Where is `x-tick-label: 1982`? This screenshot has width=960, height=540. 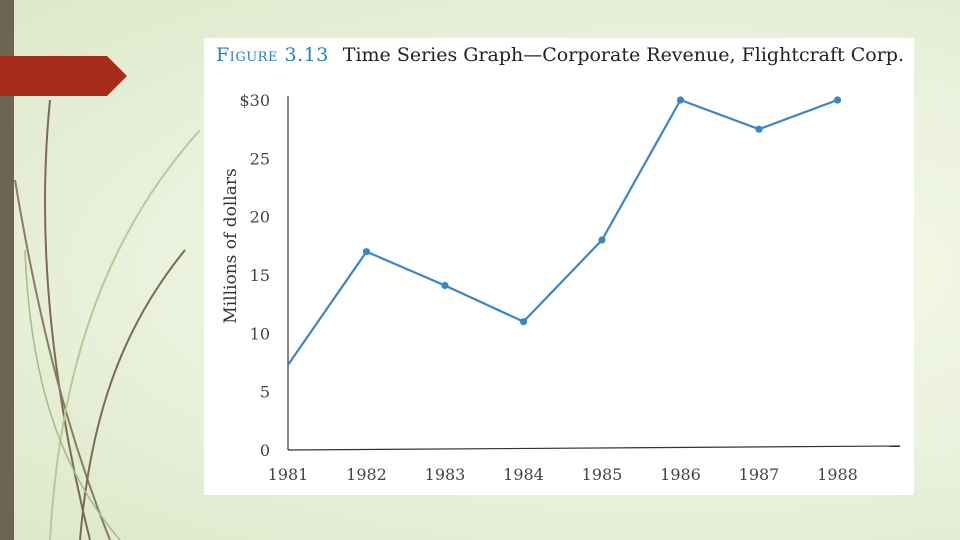 x-tick-label: 1982 is located at coordinates (366, 474).